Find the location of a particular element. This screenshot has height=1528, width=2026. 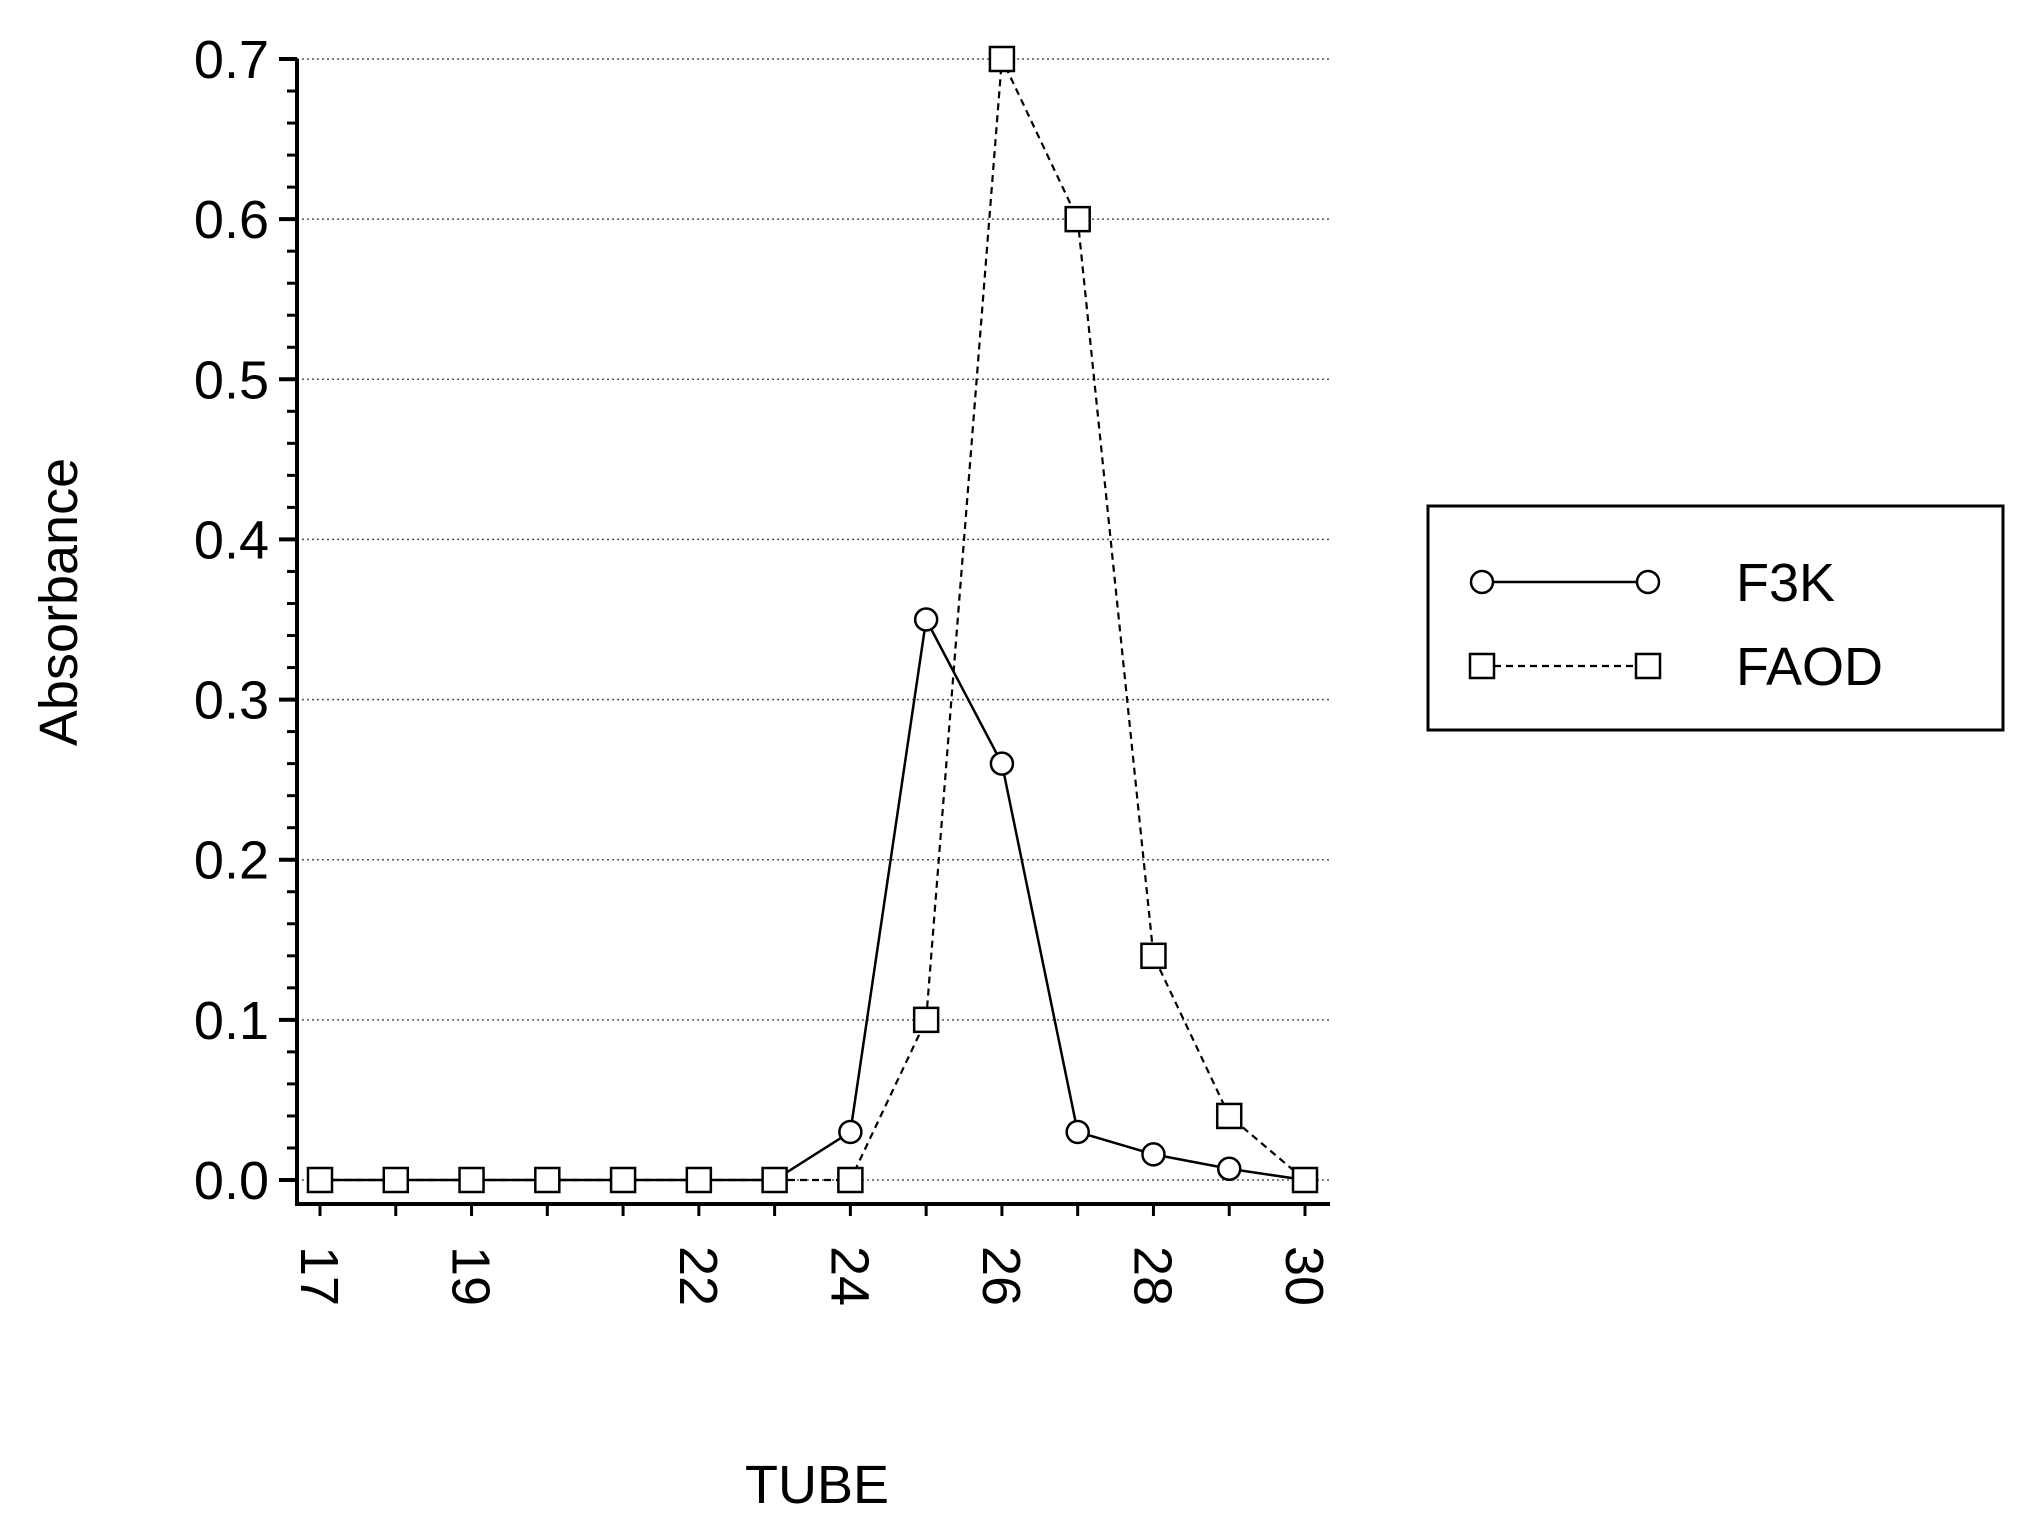

y-tick-label: 0.7 is located at coordinates (231, 60).